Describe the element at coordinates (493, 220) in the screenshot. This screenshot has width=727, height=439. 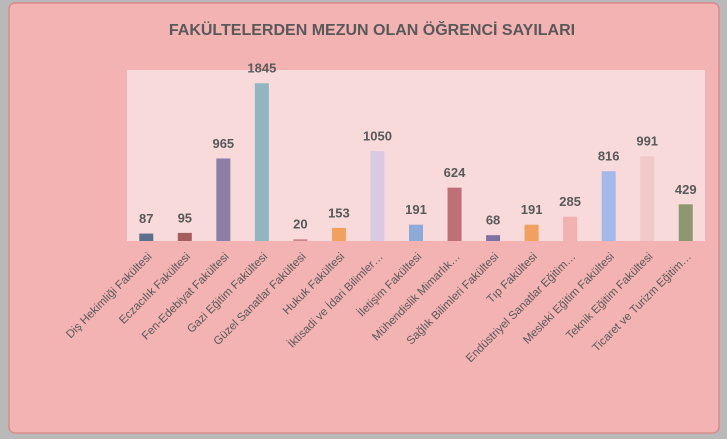
I see `value-label: 68` at that location.